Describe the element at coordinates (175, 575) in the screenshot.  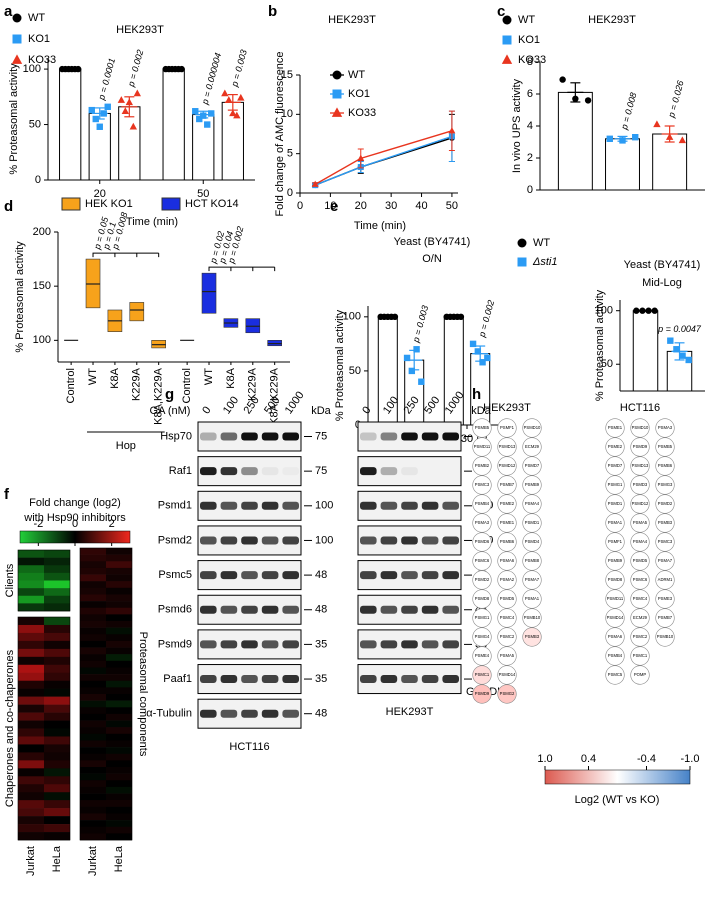
I see `row-label: Psmc5` at that location.